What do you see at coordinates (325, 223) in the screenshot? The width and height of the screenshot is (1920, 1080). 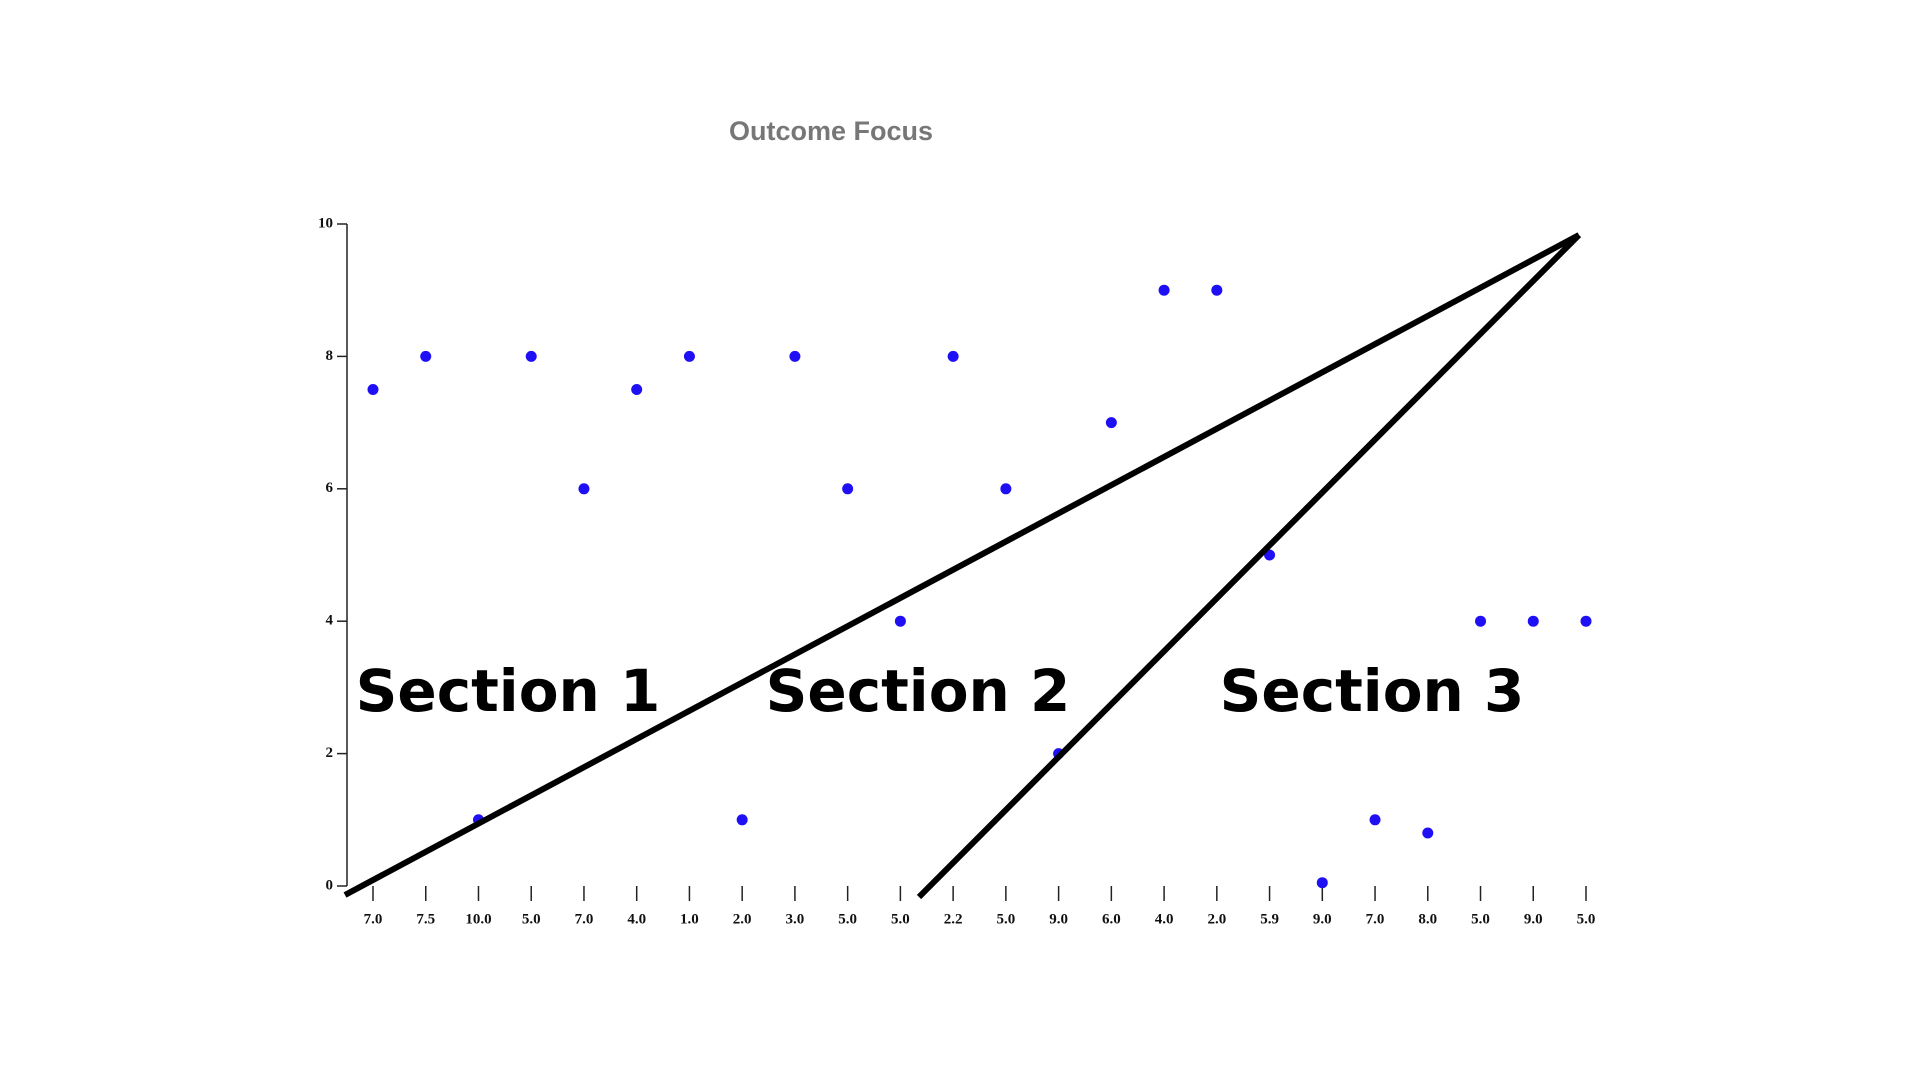 I see `y-tick-label: 10` at bounding box center [325, 223].